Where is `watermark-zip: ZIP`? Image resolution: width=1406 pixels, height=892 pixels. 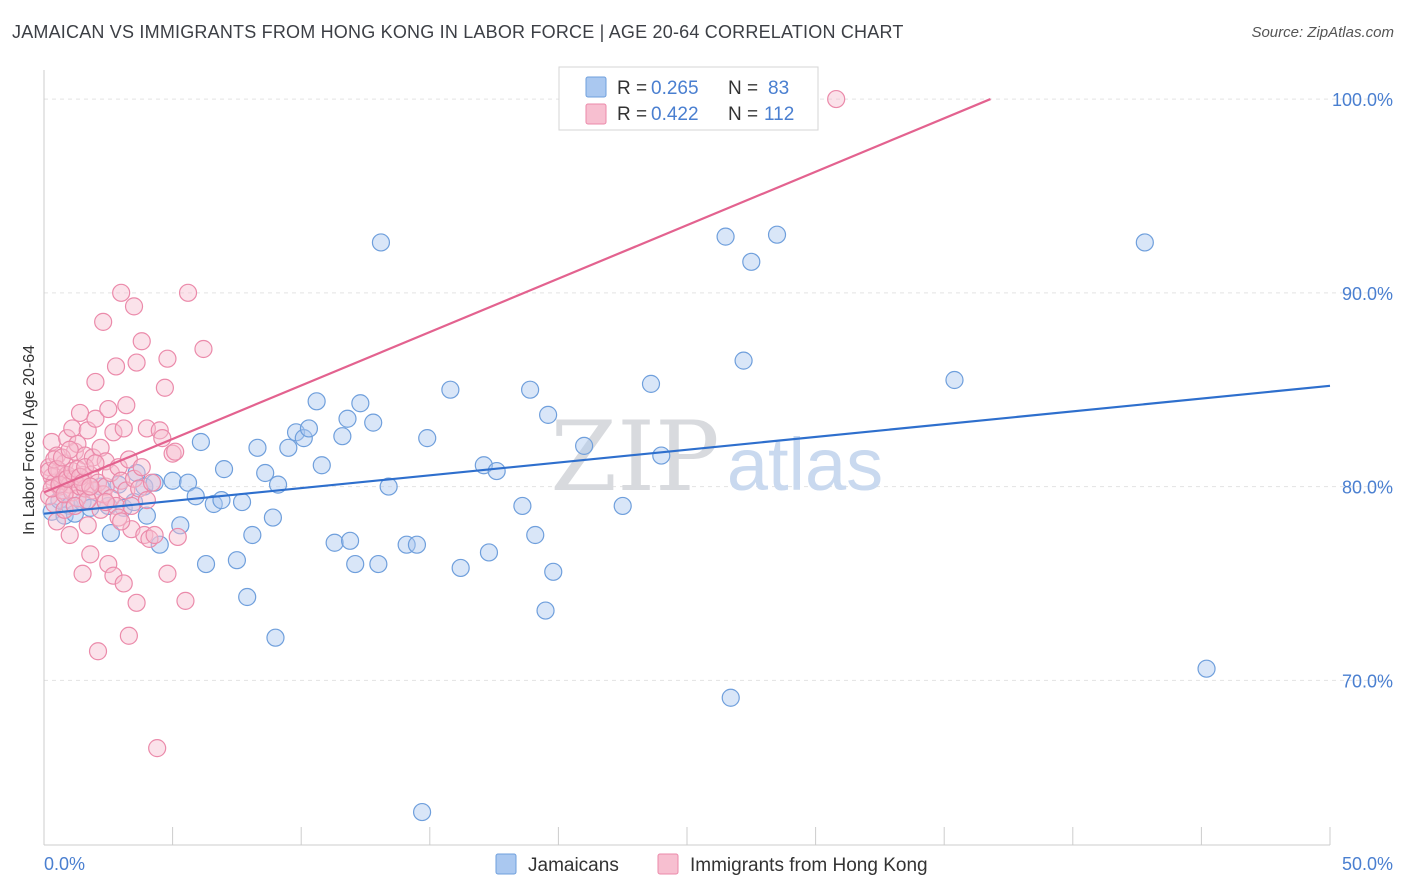 watermark-zip: ZIP is located at coordinates (634, 457).